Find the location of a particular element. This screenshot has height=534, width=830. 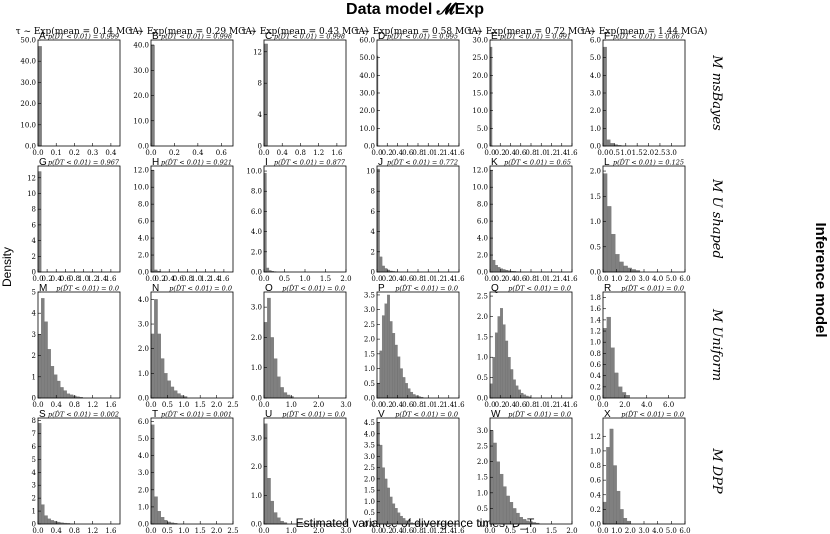

y-tick-label: 1 is located at coordinates (34, 377).